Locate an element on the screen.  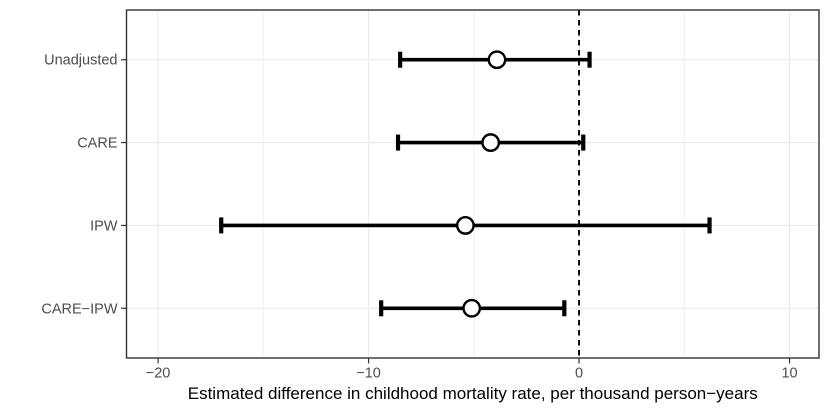
x-axis-tick-label: 0 is located at coordinates (579, 374).